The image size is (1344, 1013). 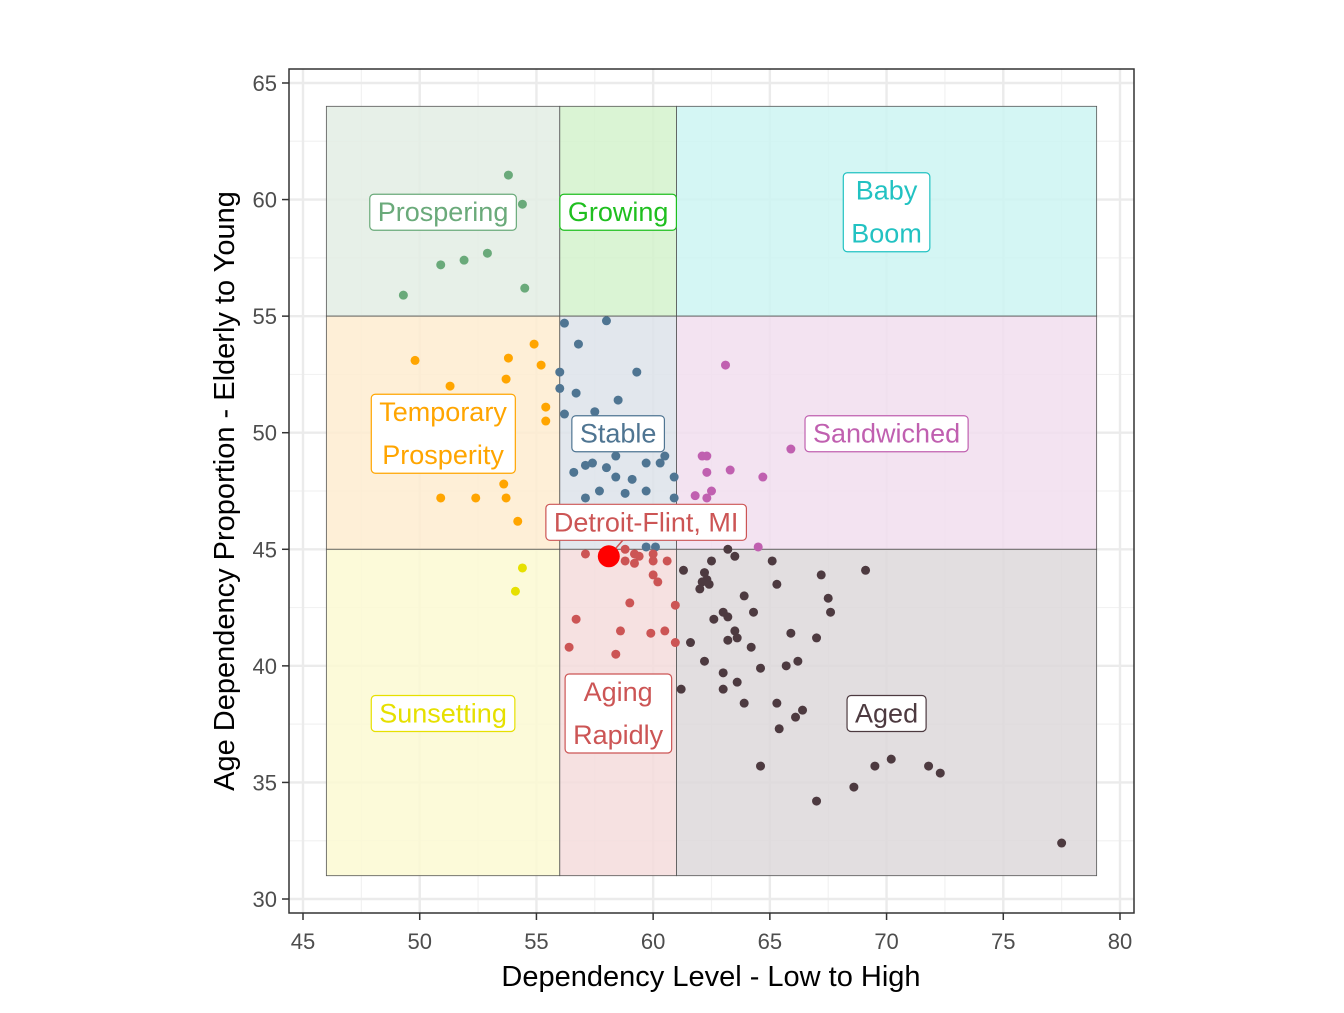 I want to click on label-prospering: Prospering, so click(x=443, y=212).